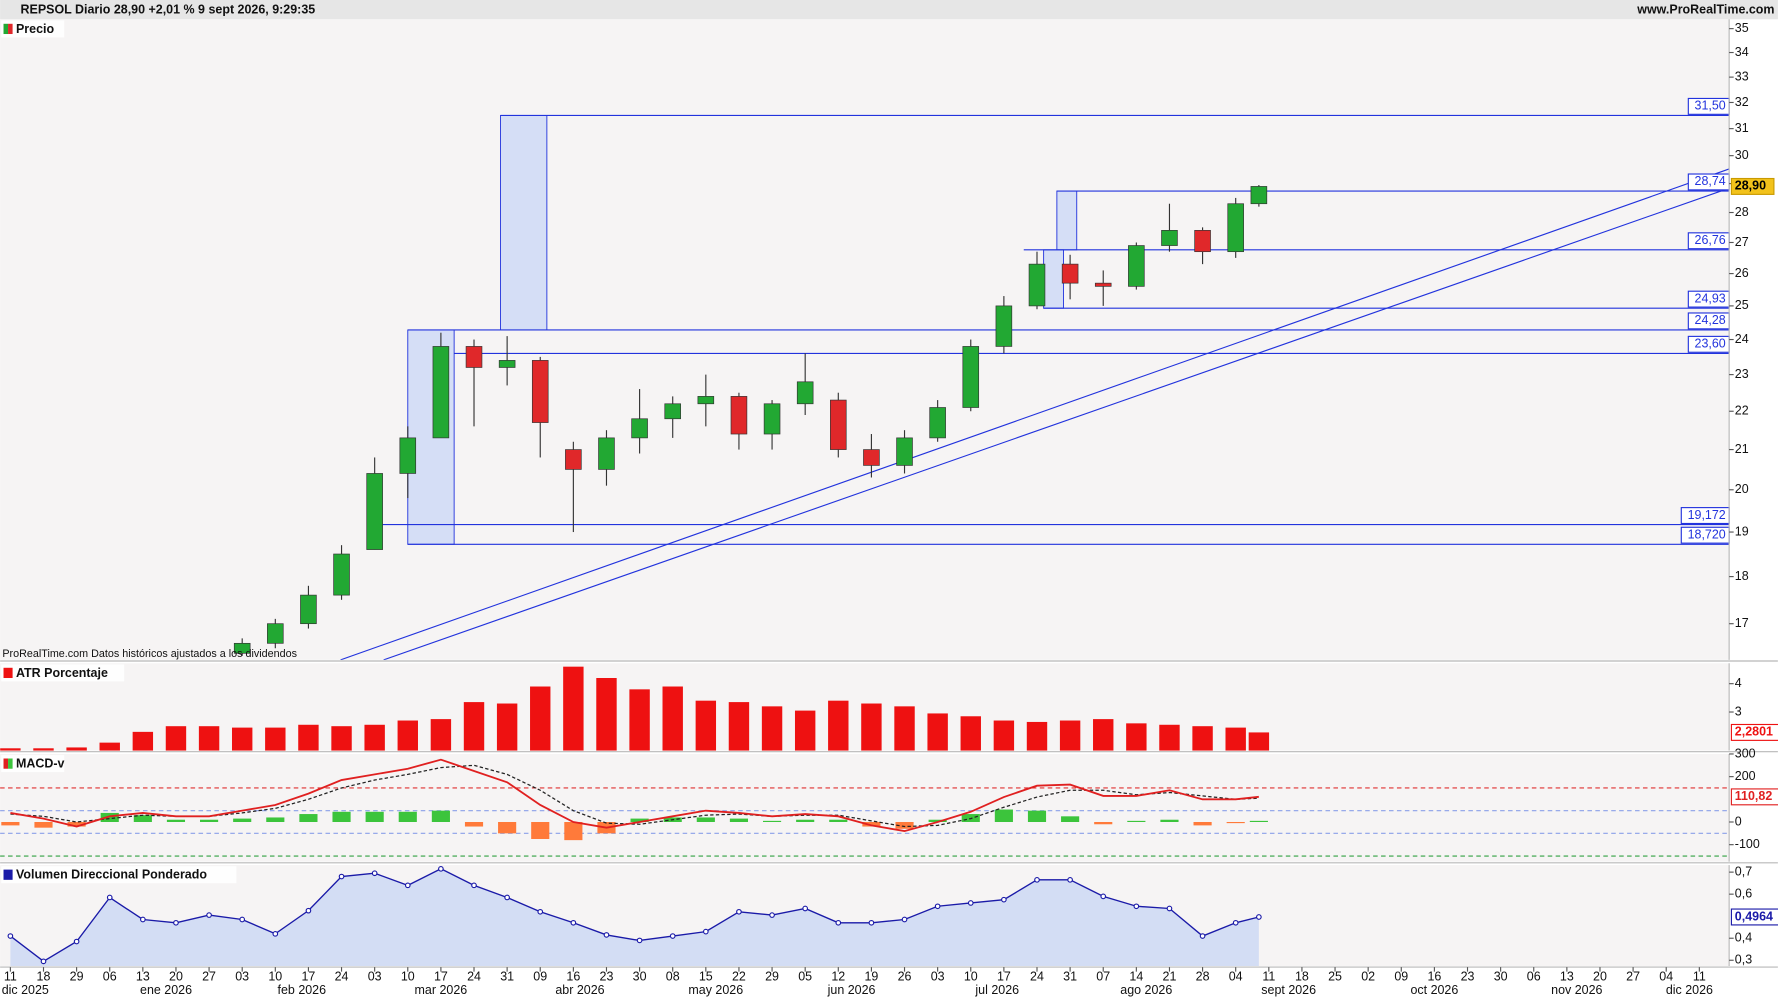 The width and height of the screenshot is (1778, 1000). I want to click on level-label: 18,720, so click(1707, 535).